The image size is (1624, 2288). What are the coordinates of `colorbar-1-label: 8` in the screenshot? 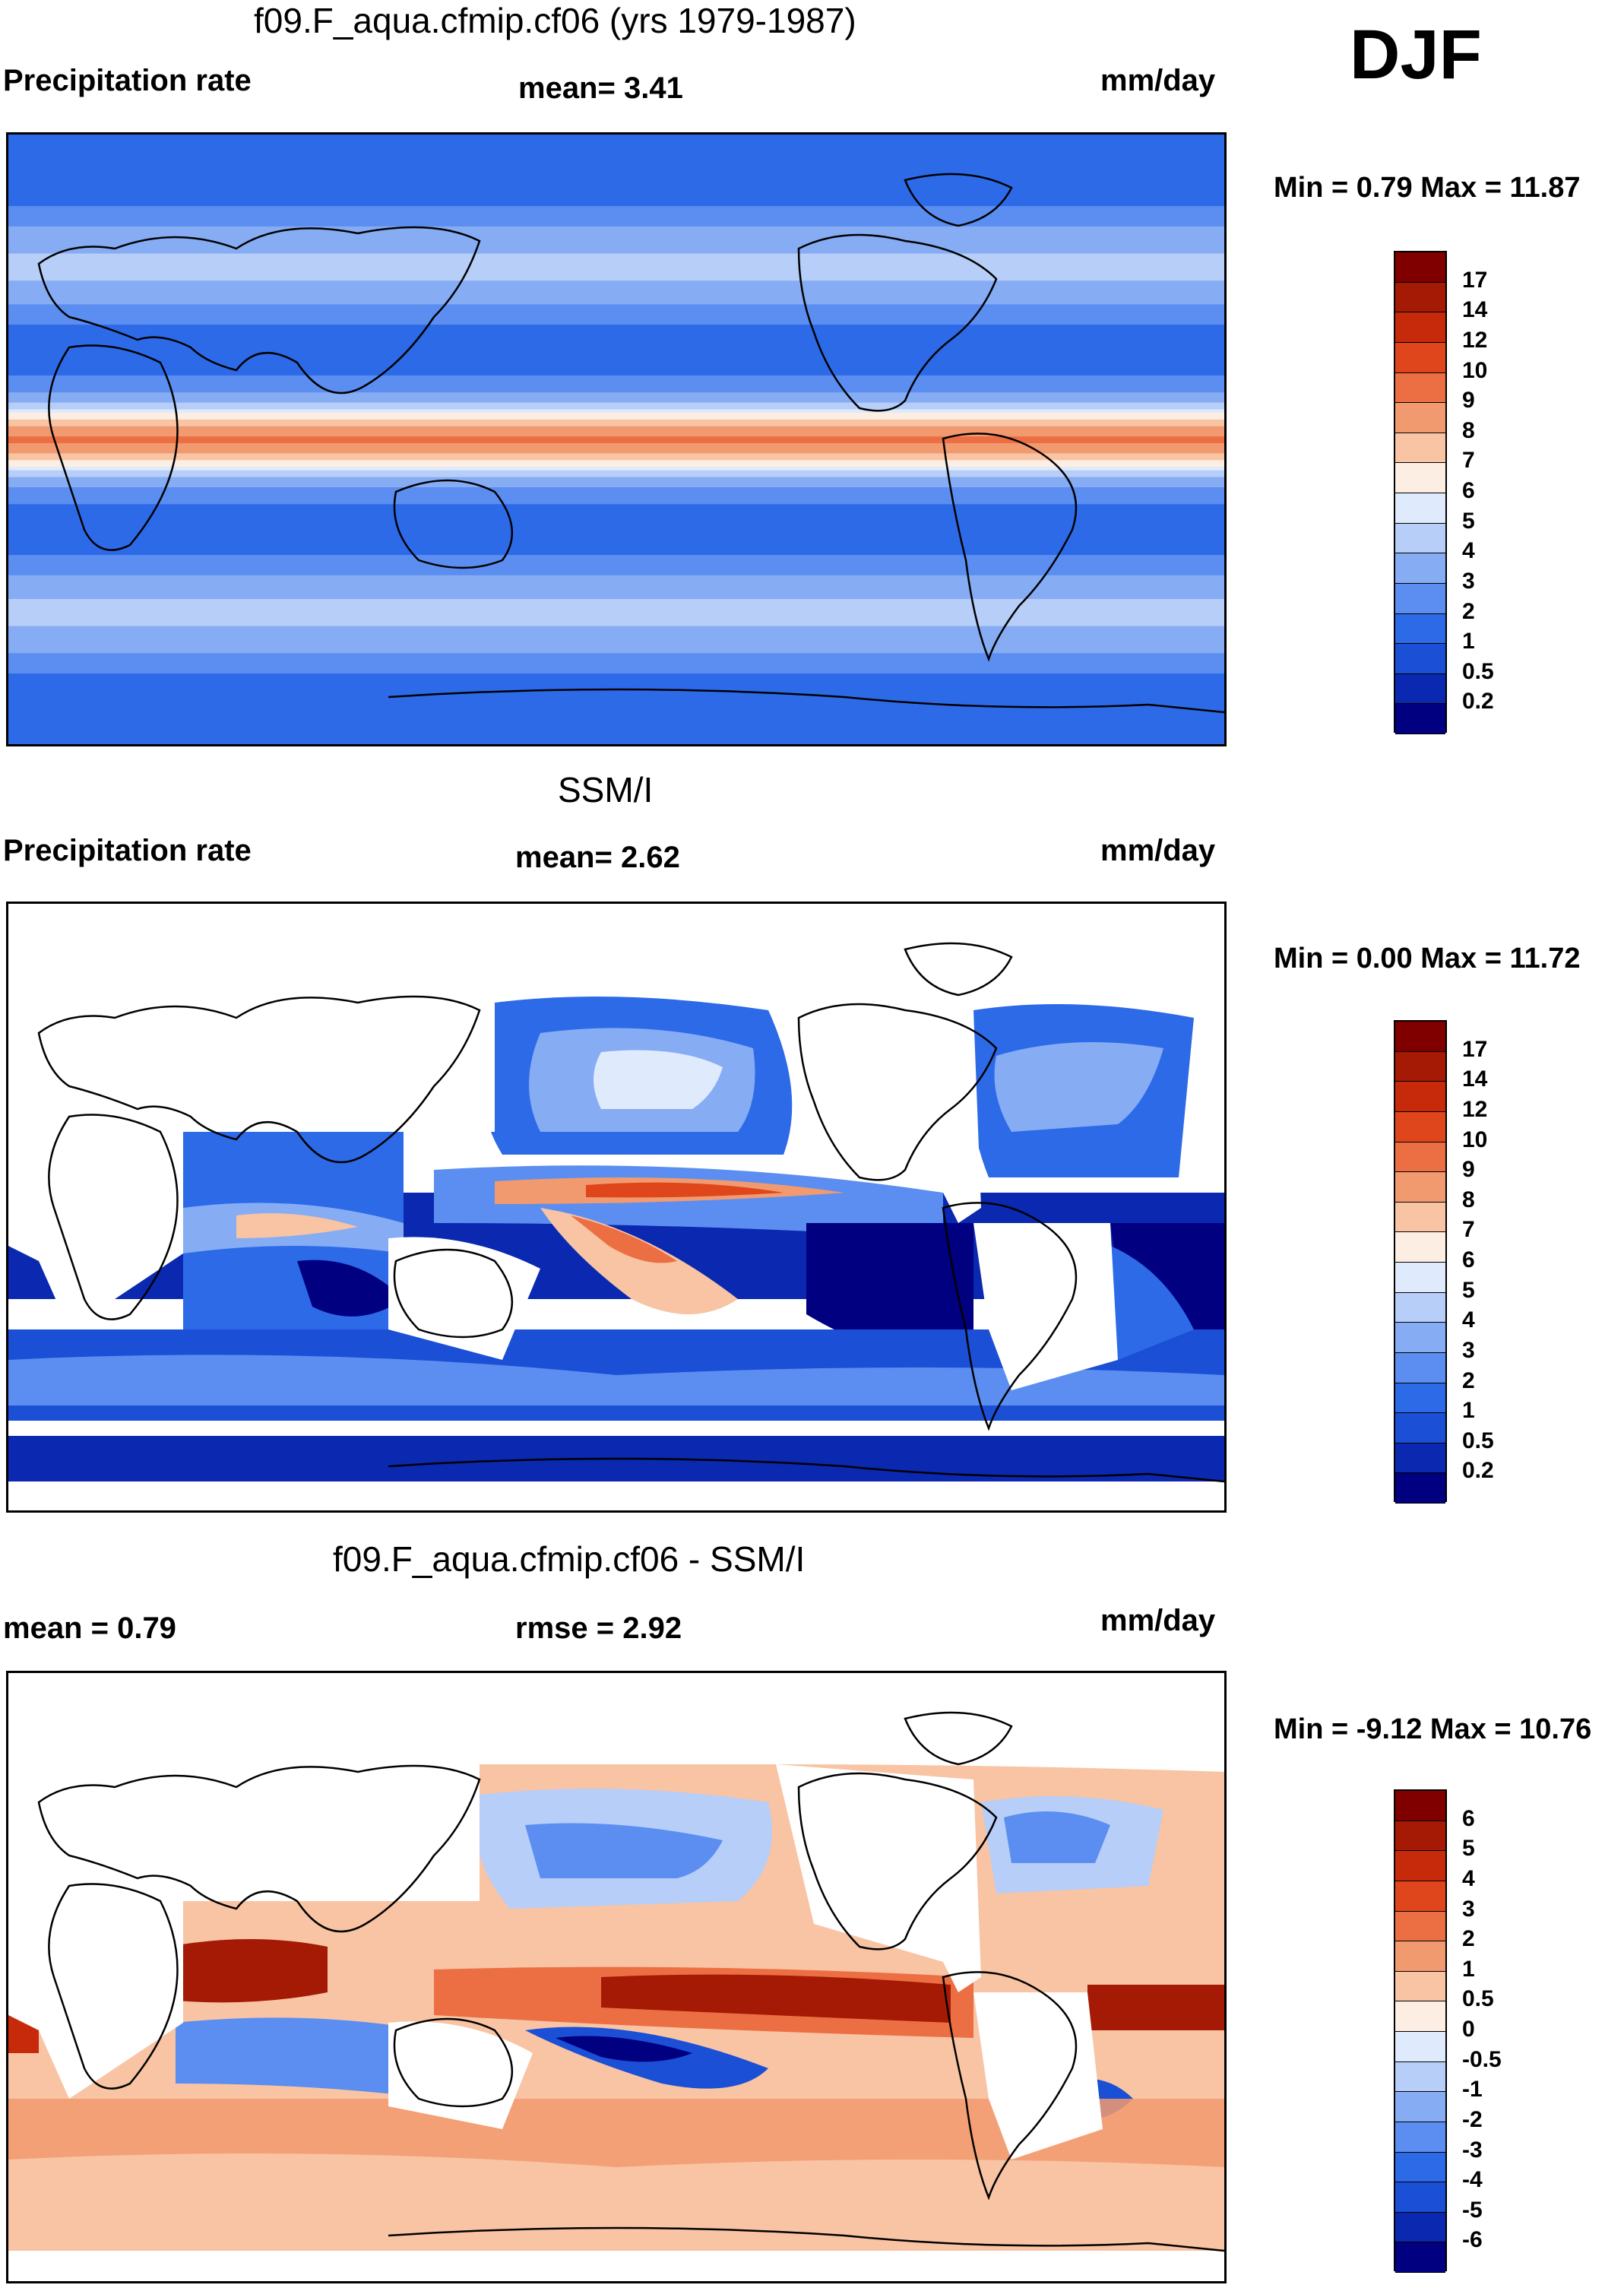 It's located at (1468, 430).